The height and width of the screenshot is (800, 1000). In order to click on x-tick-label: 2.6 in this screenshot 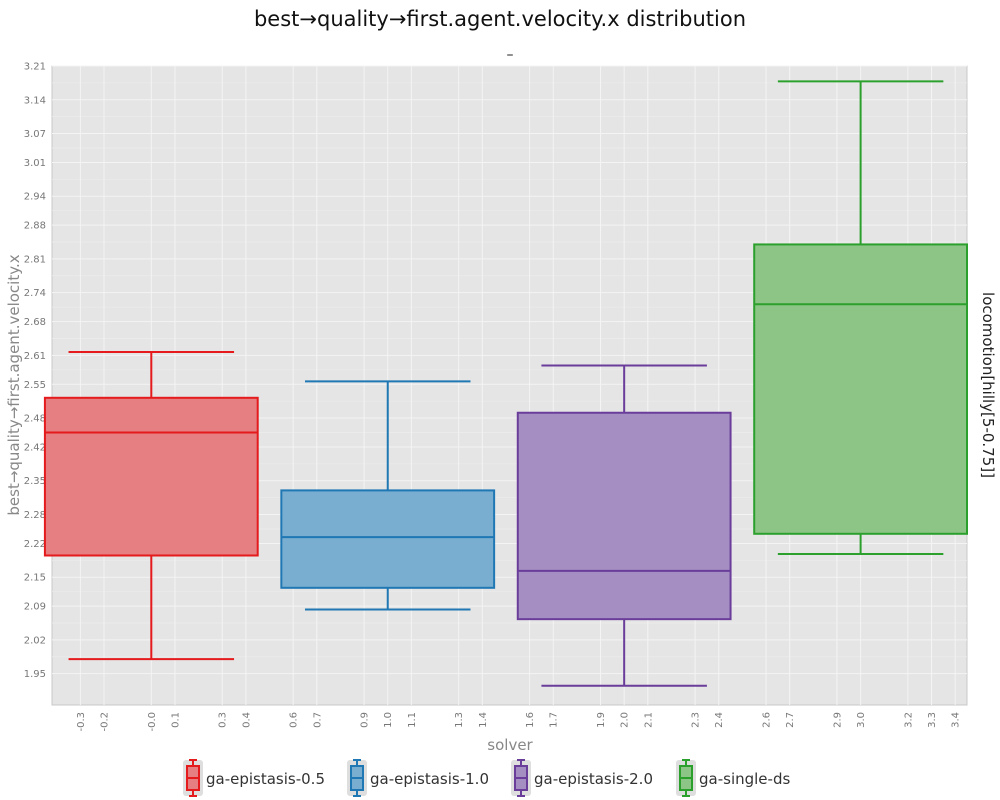, I will do `click(767, 720)`.